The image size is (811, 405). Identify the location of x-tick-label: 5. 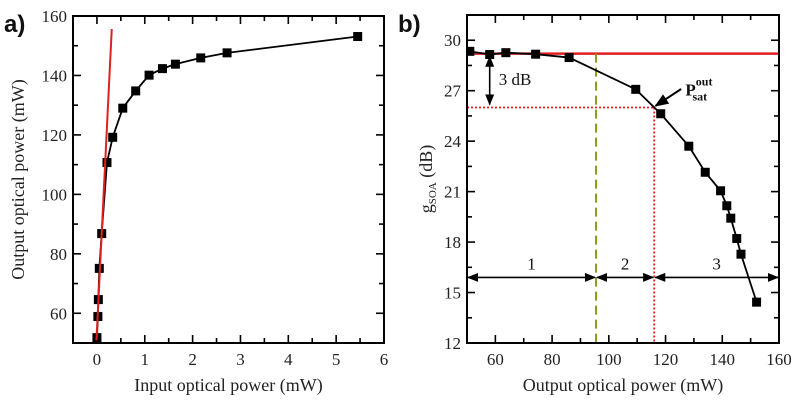
(336, 359).